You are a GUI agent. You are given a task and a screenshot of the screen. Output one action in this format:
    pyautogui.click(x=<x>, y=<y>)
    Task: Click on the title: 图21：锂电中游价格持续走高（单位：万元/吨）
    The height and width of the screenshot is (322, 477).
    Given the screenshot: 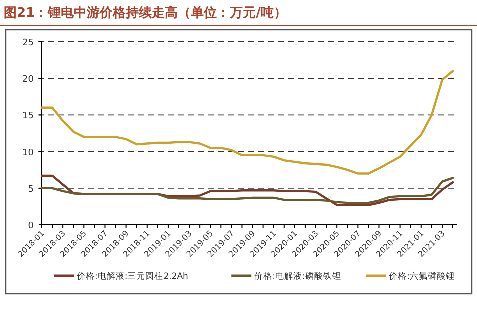 What is the action you would take?
    pyautogui.click(x=145, y=13)
    